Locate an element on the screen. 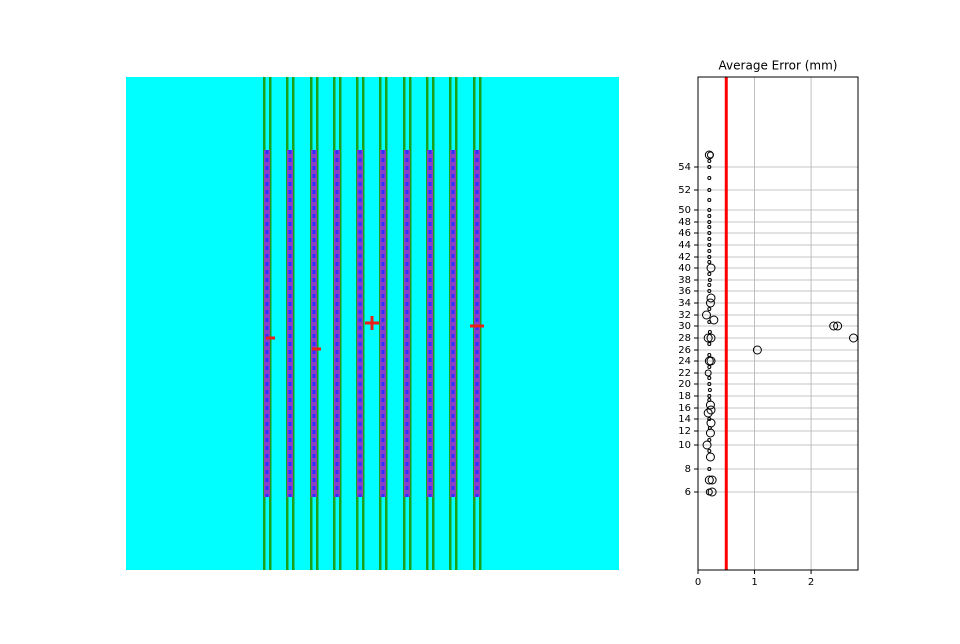 The width and height of the screenshot is (960, 644). y-tick-label: 10 is located at coordinates (684, 445).